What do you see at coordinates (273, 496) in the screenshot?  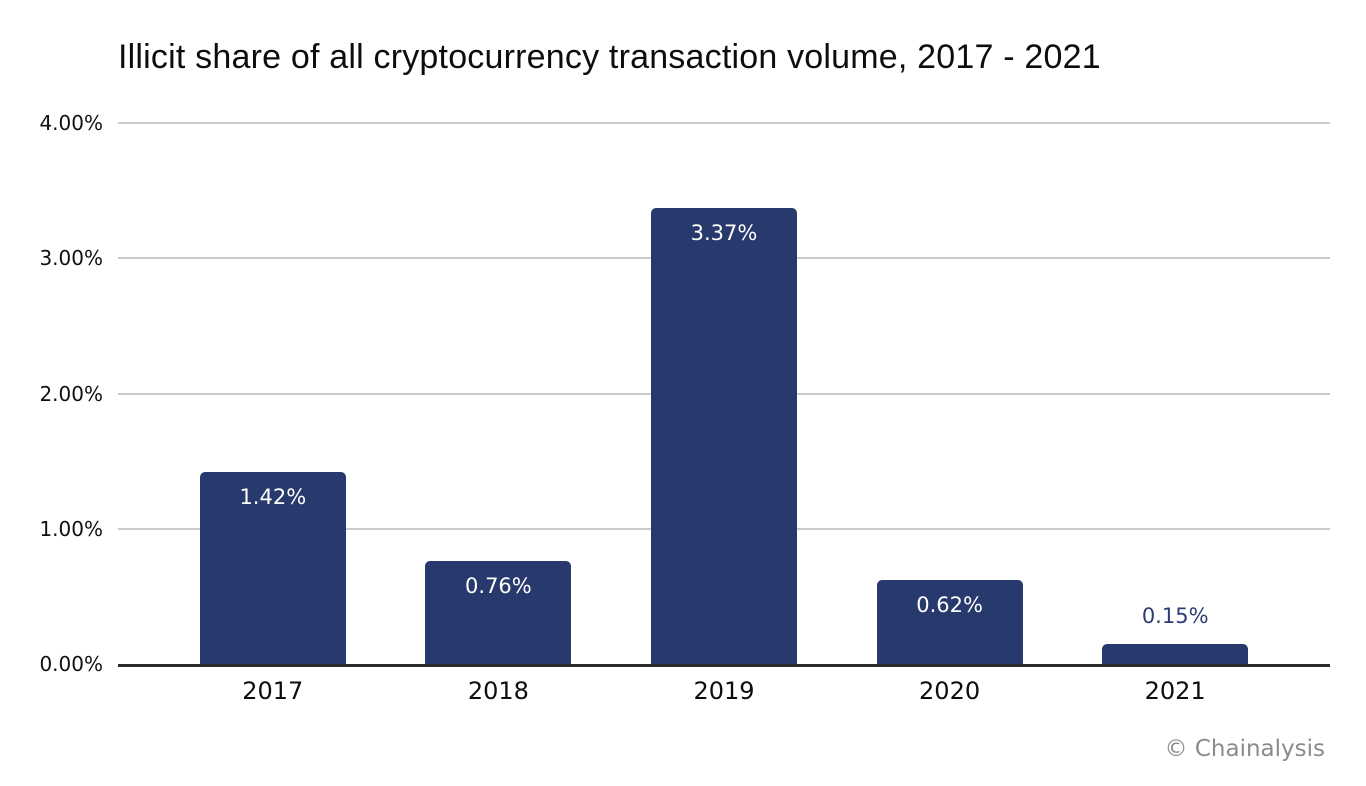 I see `bar-value-label-2017: 1.42%` at bounding box center [273, 496].